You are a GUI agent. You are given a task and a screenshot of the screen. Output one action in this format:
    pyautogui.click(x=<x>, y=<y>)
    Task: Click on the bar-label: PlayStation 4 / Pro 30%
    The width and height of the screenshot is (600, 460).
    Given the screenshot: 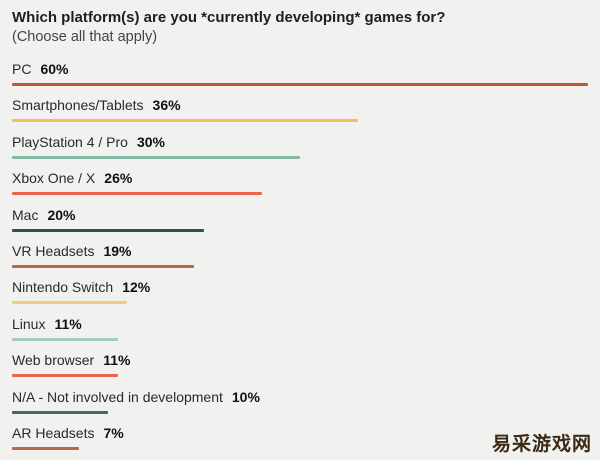 What is the action you would take?
    pyautogui.click(x=88, y=142)
    